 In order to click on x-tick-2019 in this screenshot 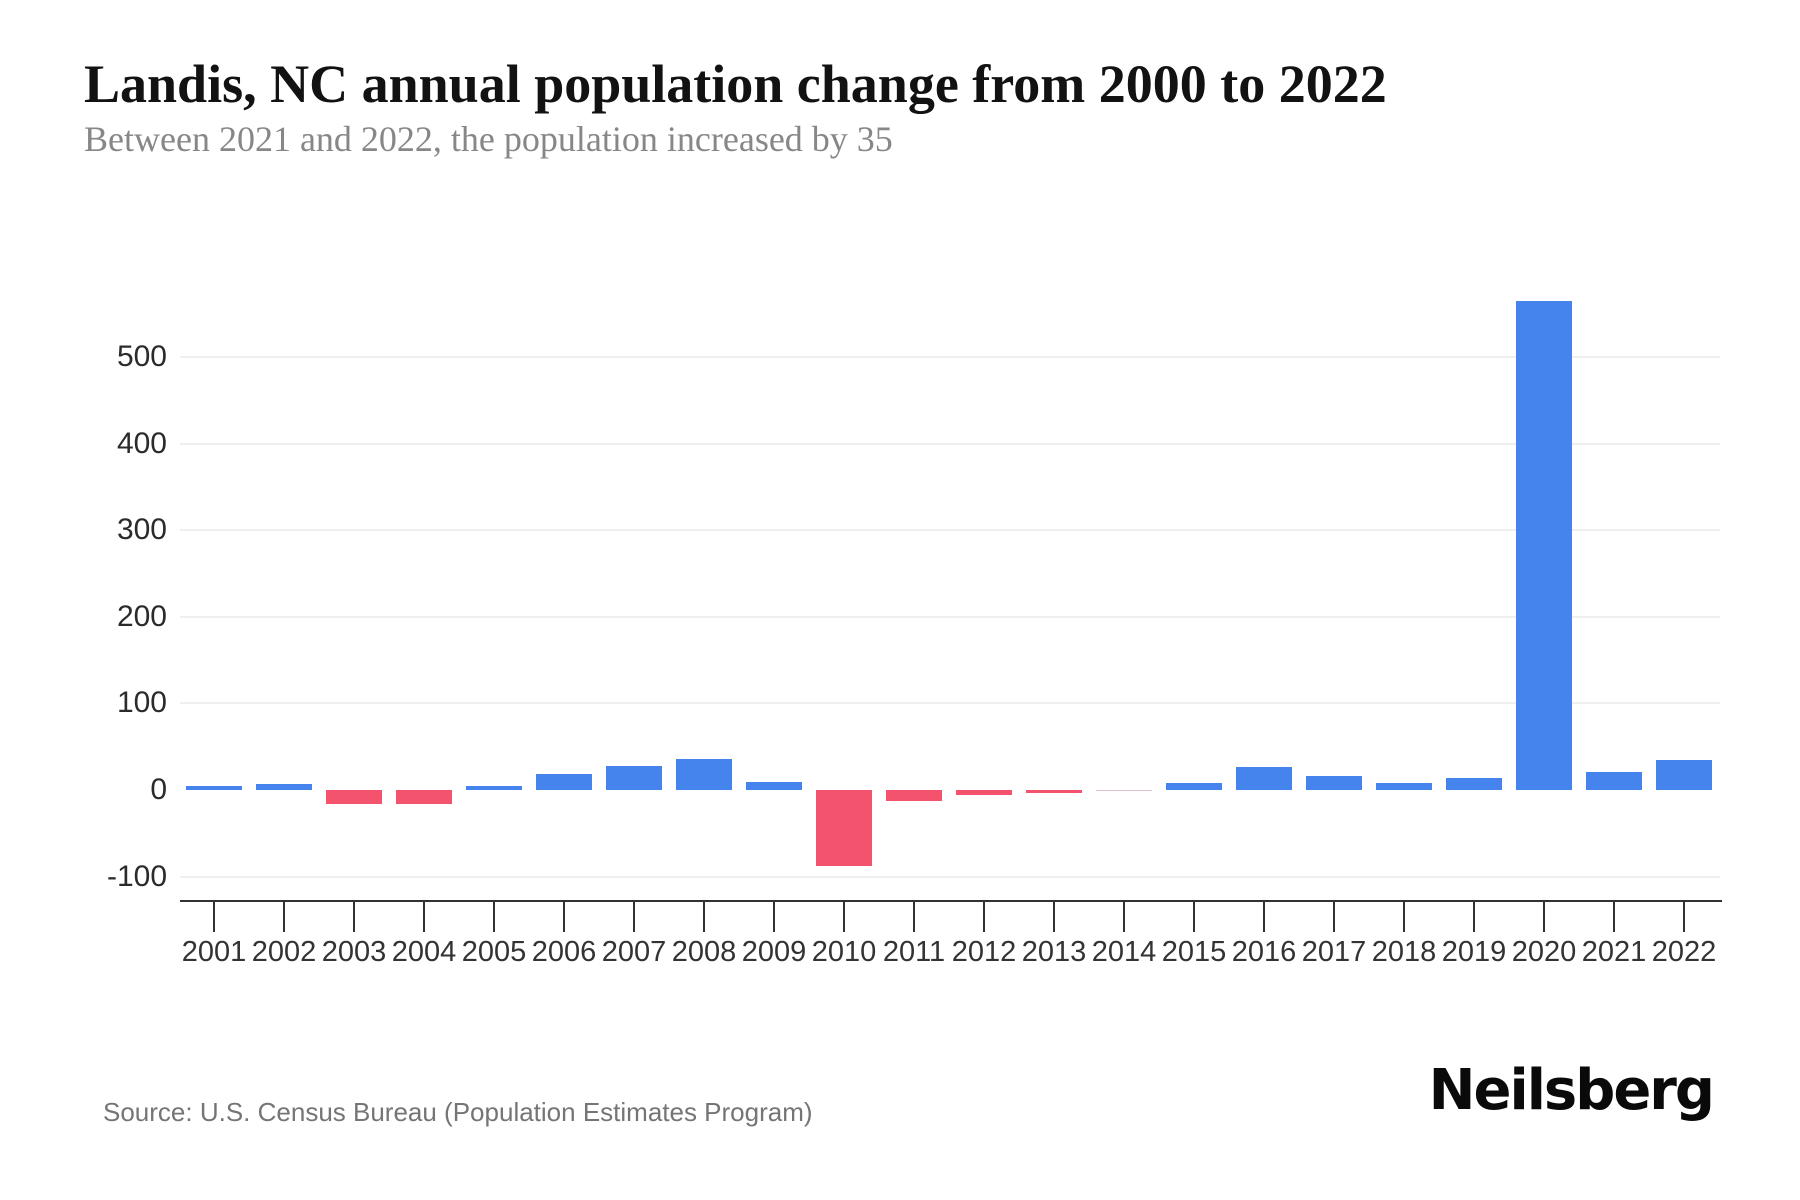, I will do `click(1474, 917)`.